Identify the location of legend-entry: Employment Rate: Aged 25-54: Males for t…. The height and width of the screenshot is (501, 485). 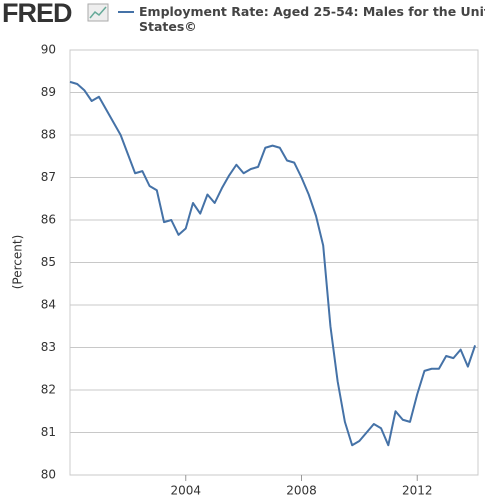
(312, 19).